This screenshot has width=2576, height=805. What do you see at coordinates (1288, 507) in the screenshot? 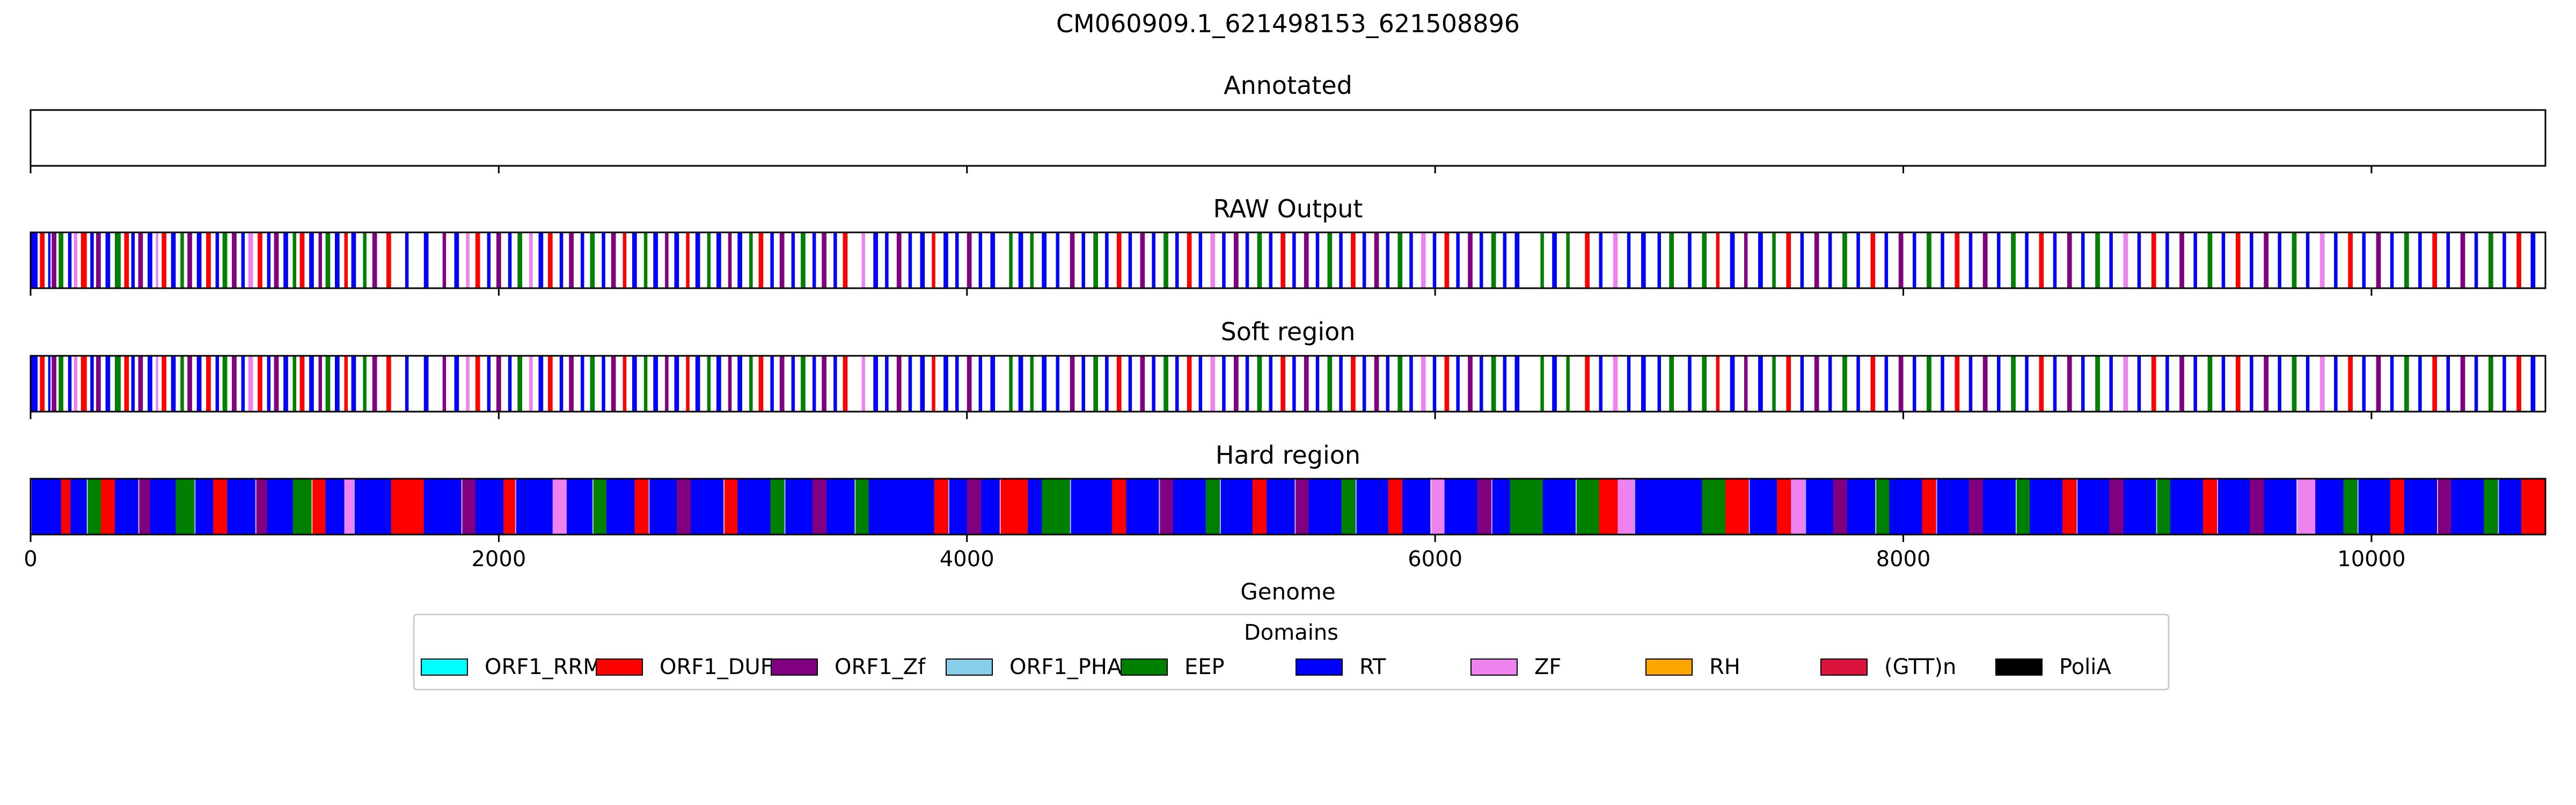
I see `panel-marks-hard-region` at bounding box center [1288, 507].